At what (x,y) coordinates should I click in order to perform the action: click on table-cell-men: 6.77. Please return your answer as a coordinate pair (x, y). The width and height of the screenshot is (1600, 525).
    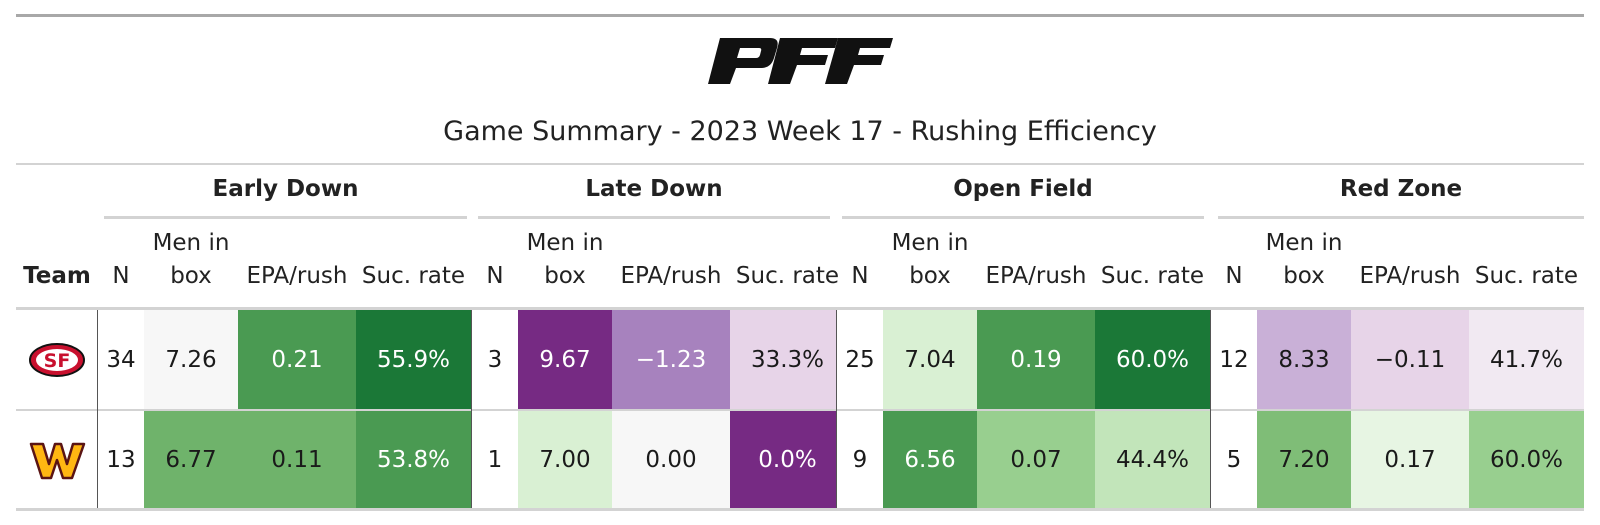
    Looking at the image, I should click on (191, 459).